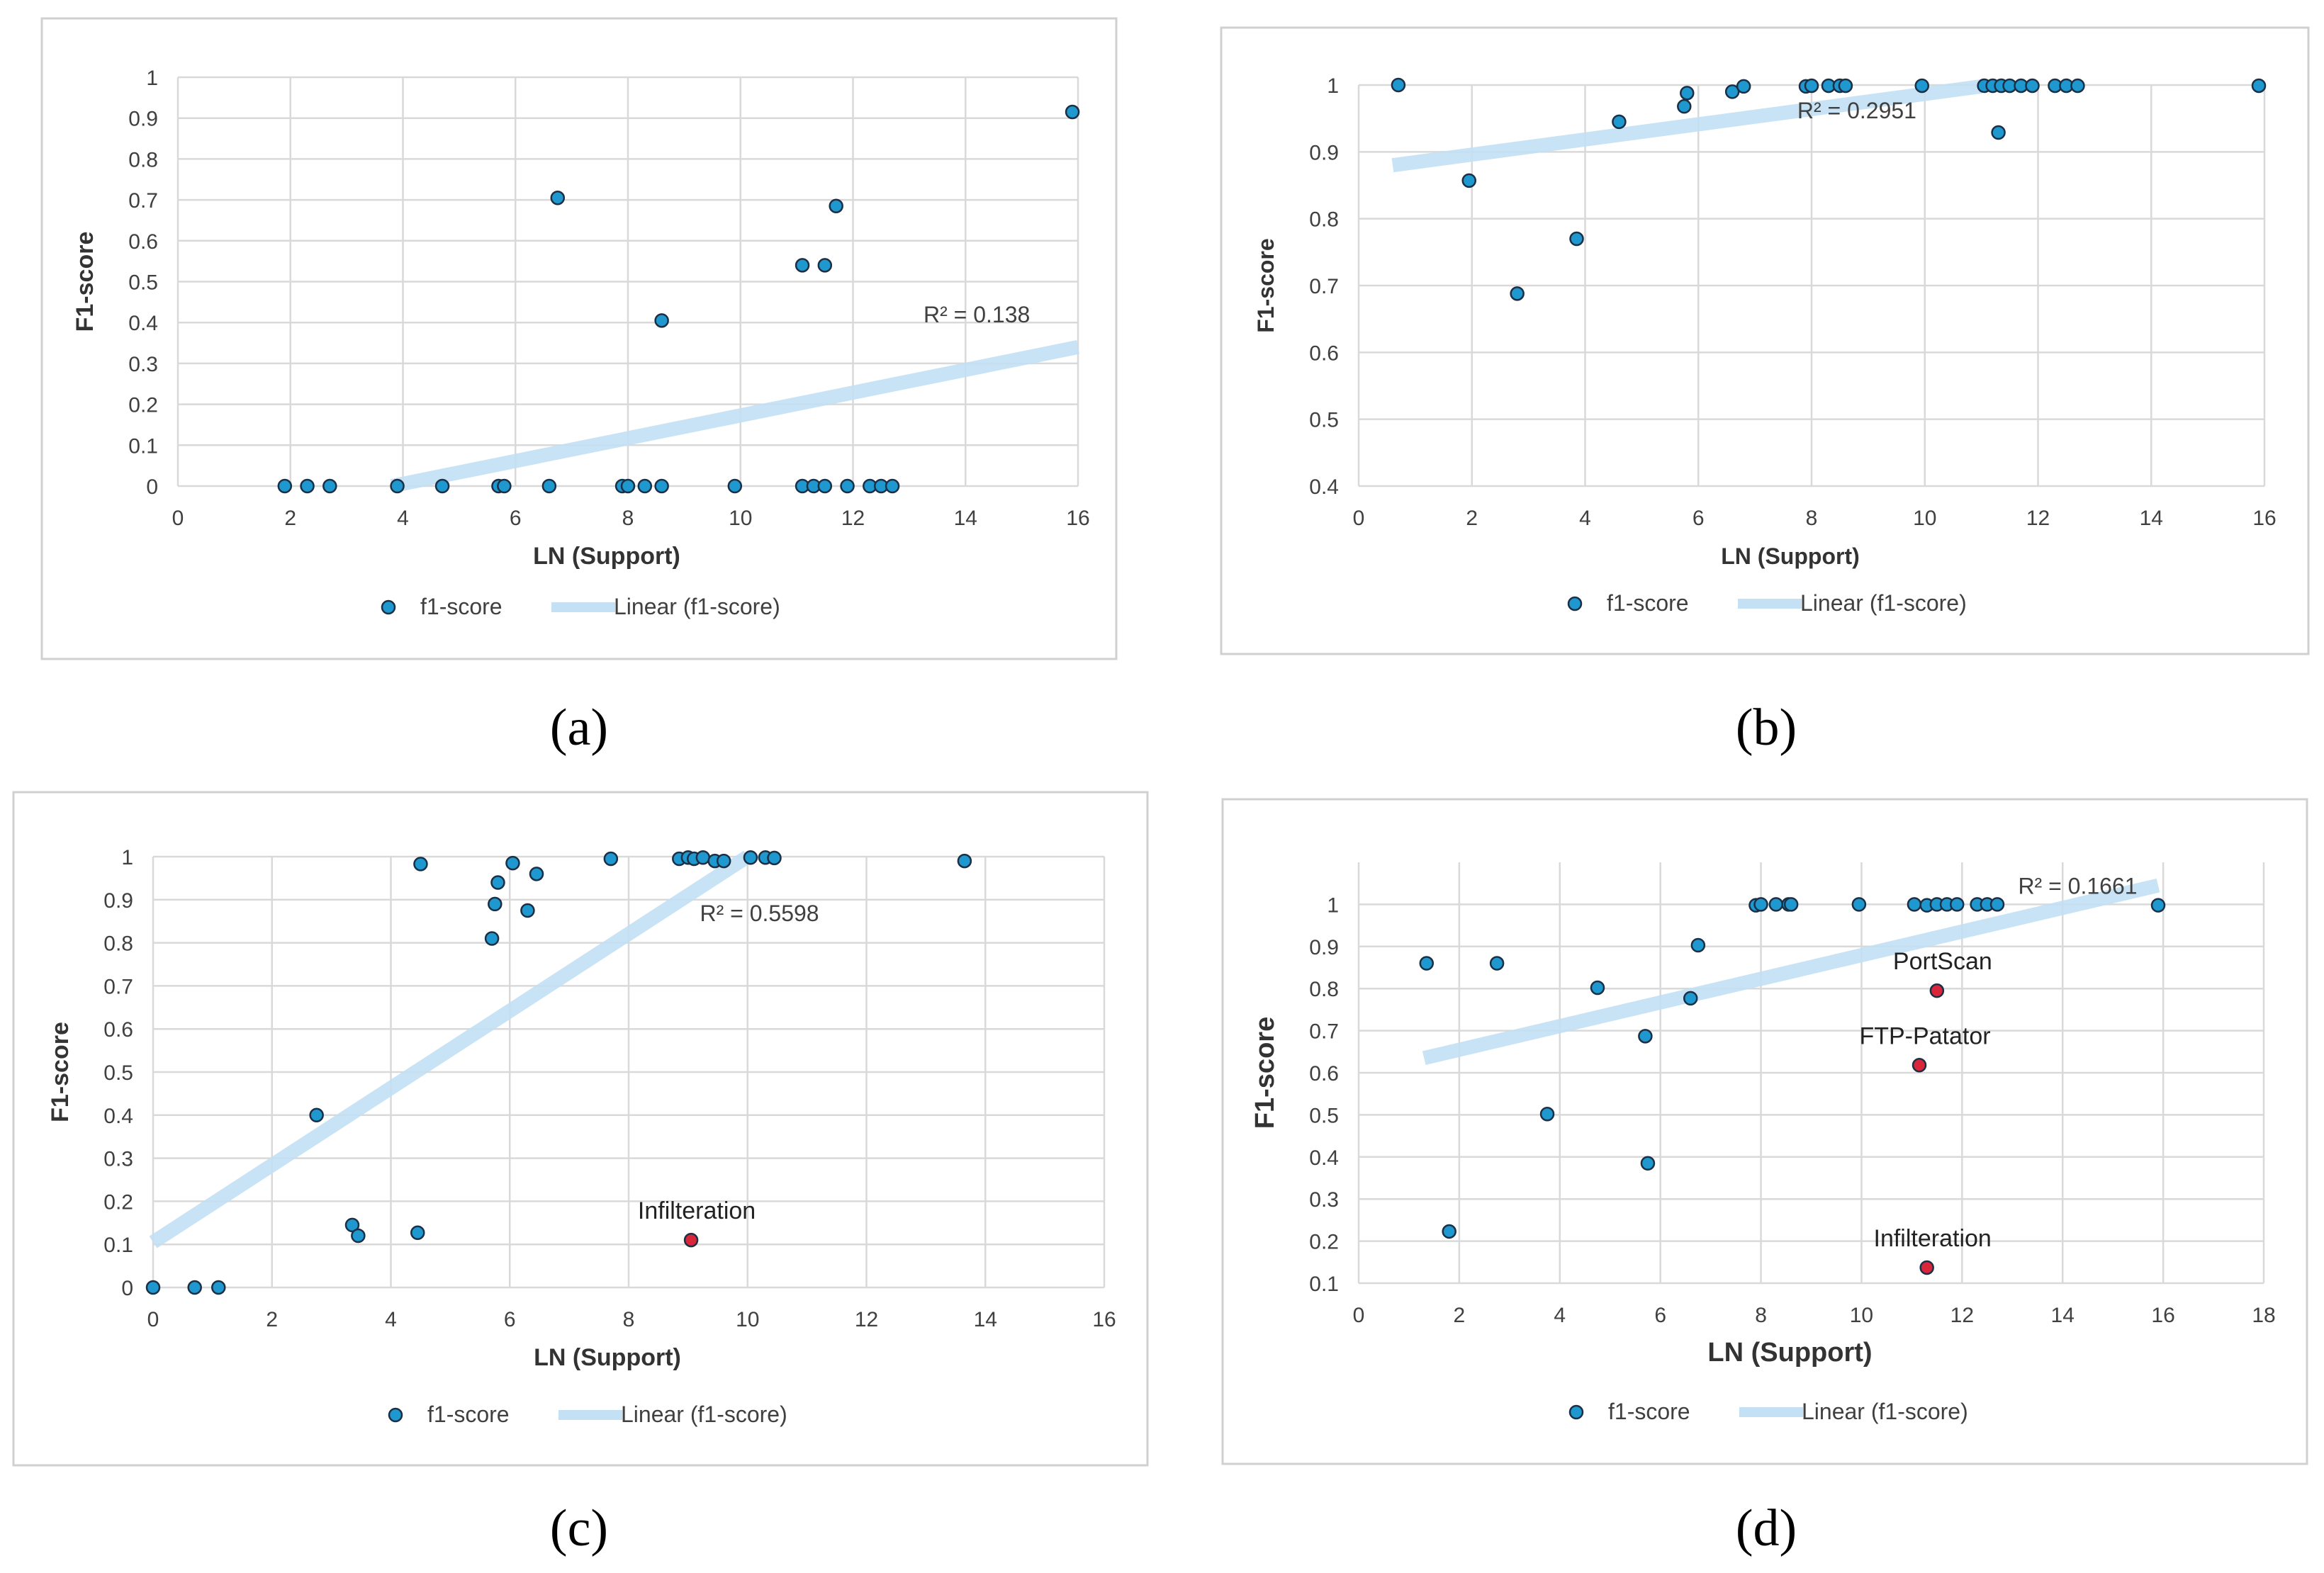 This screenshot has width=2324, height=1573. I want to click on highlight-label: Infilteration, so click(697, 1210).